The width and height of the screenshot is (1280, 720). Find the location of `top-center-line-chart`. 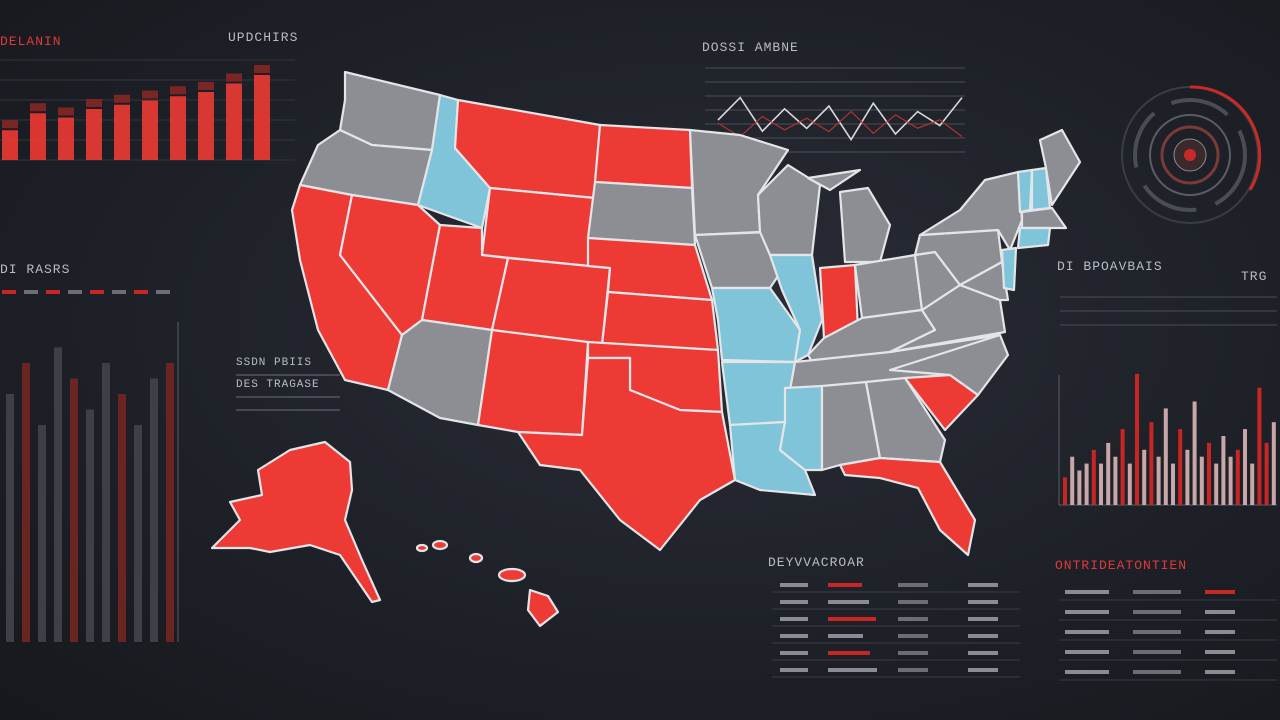

top-center-line-chart is located at coordinates (835, 110).